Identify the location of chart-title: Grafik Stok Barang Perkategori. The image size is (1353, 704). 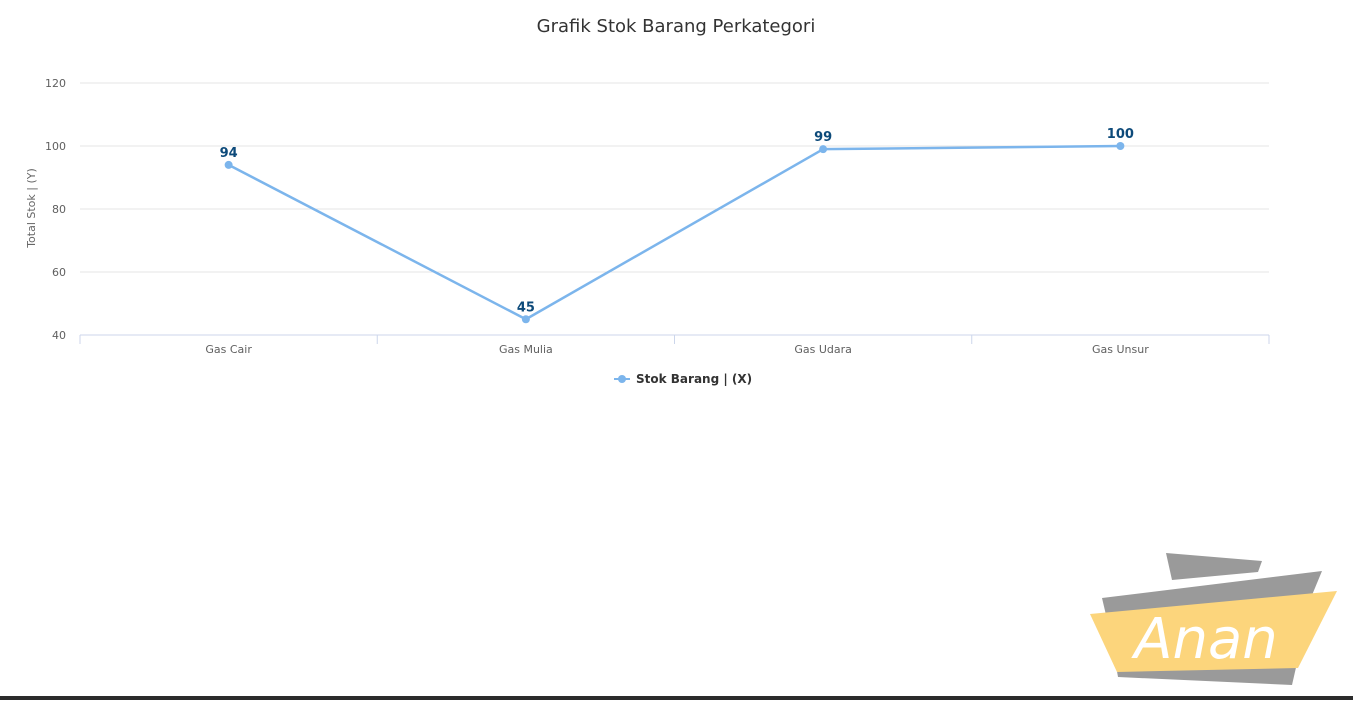
(676, 26).